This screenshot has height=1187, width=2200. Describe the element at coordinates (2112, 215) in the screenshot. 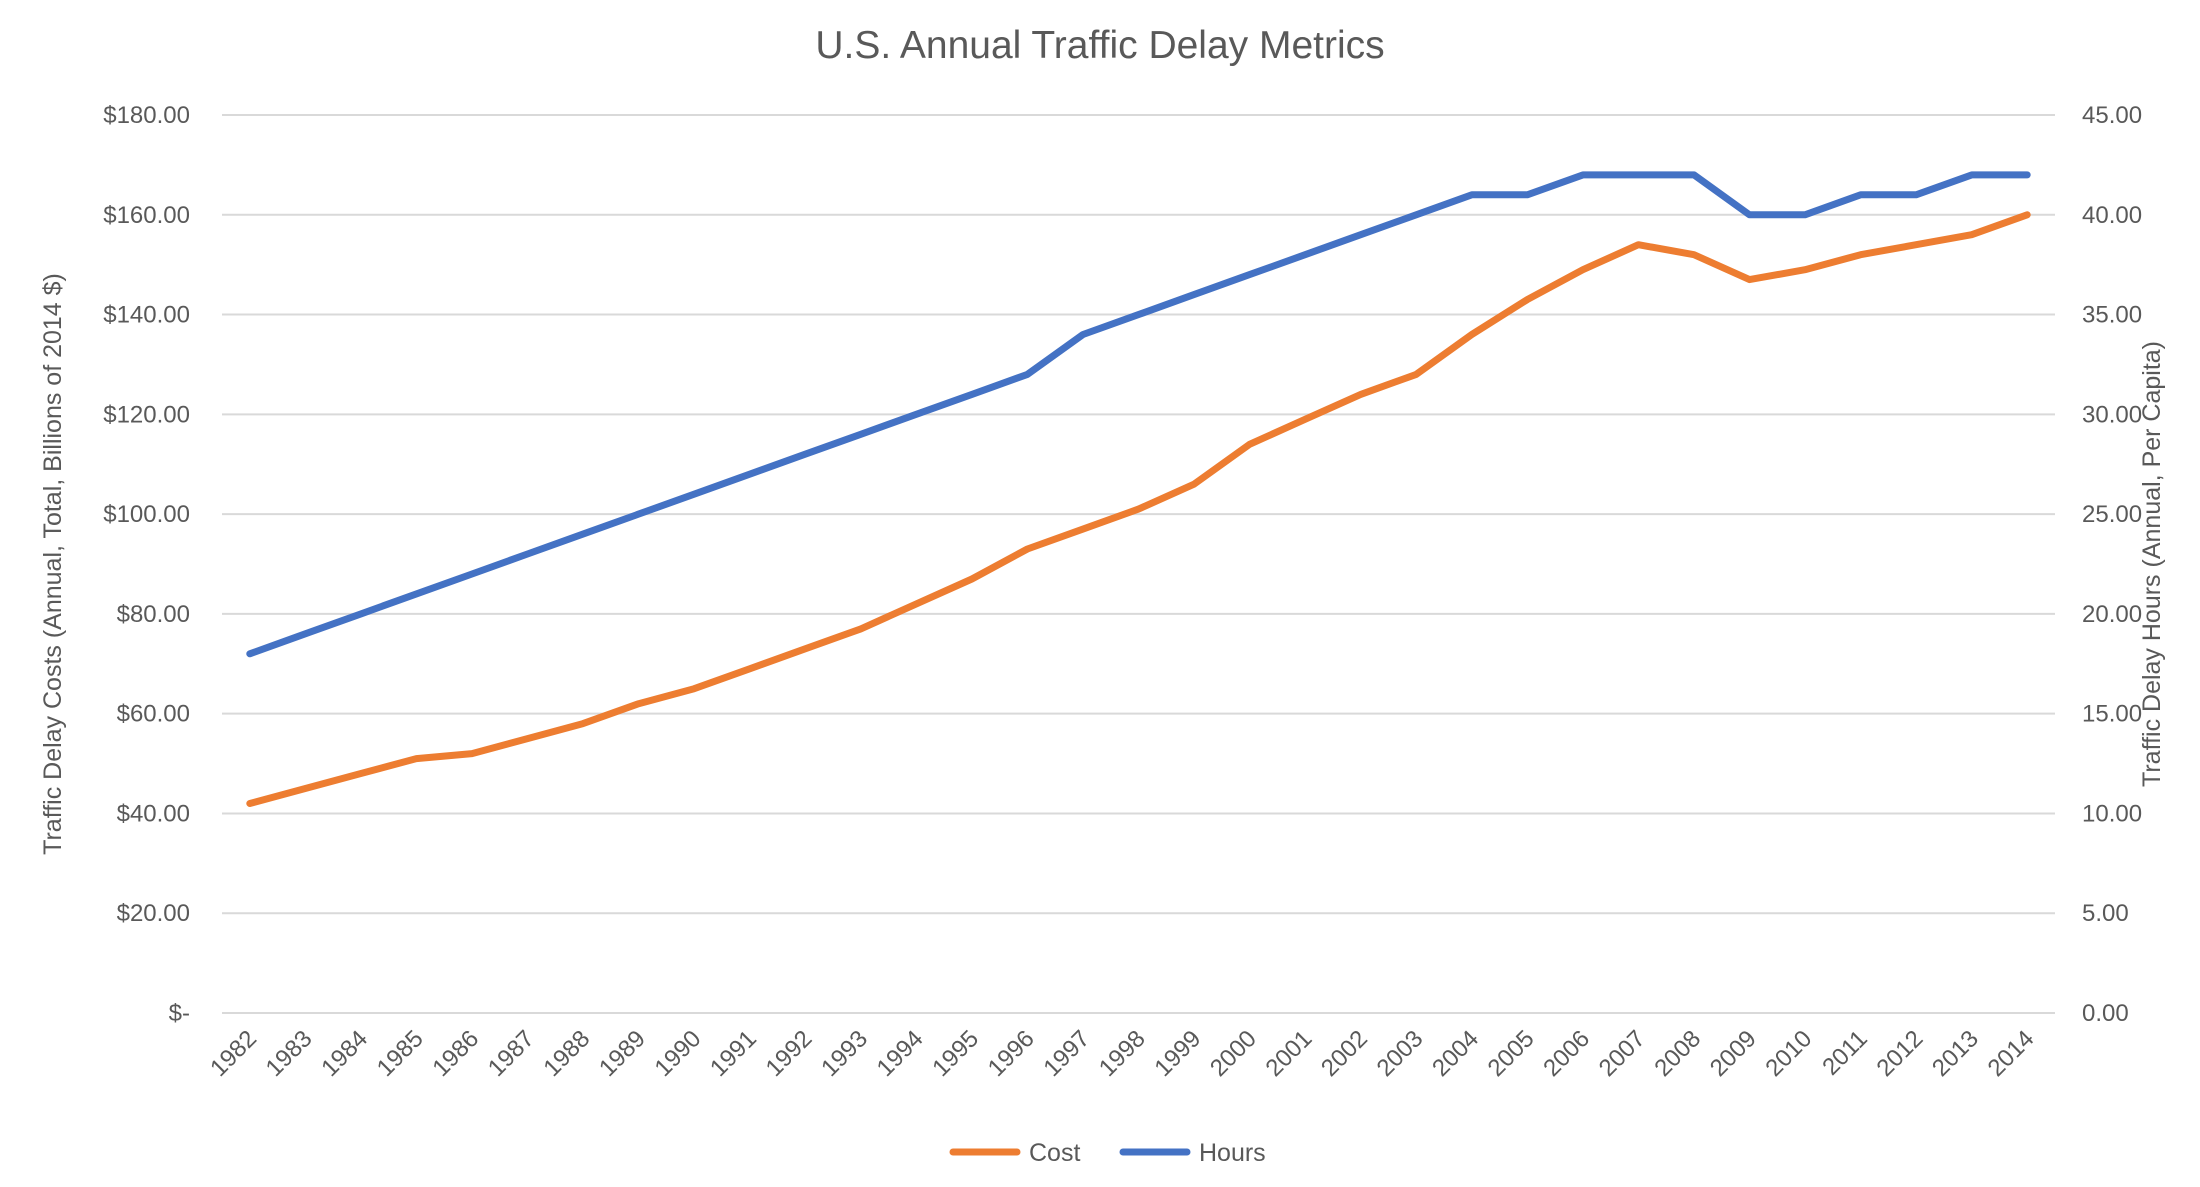

I see `y2-tick-label: 40.00` at that location.